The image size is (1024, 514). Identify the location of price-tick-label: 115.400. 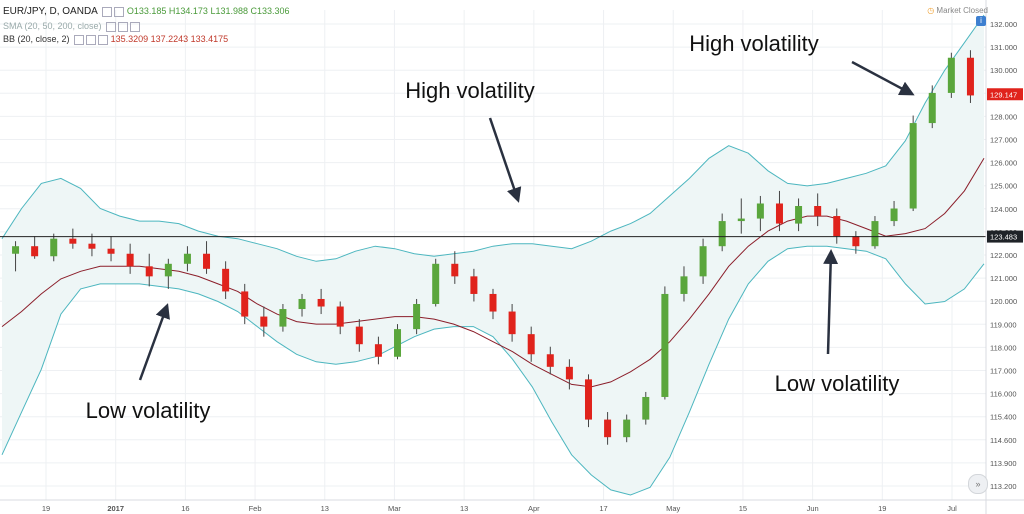
(1003, 417).